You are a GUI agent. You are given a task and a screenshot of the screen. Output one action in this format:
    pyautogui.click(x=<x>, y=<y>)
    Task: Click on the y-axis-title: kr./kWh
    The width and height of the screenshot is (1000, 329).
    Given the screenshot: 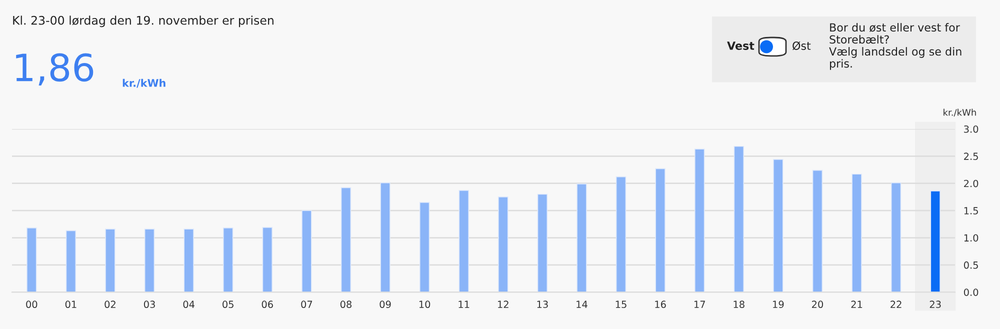 What is the action you would take?
    pyautogui.click(x=960, y=112)
    